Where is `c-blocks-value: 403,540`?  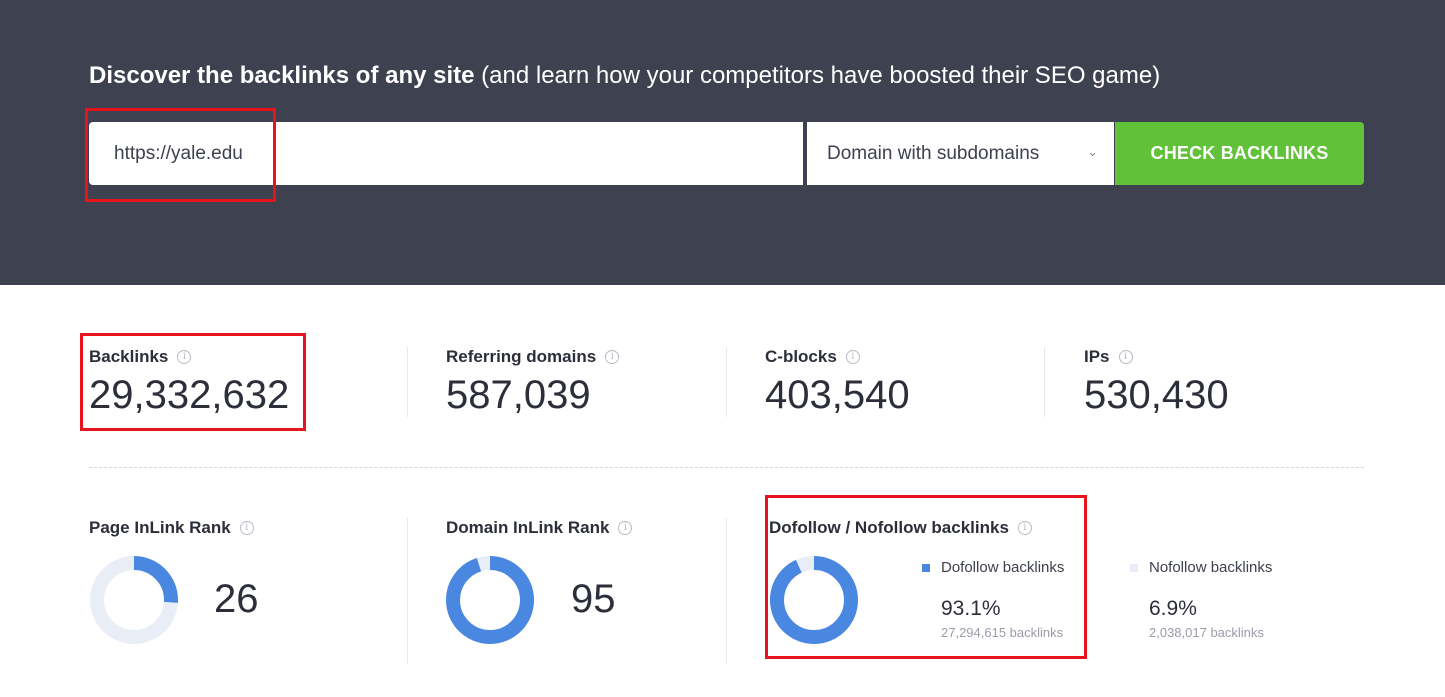 c-blocks-value: 403,540 is located at coordinates (837, 395).